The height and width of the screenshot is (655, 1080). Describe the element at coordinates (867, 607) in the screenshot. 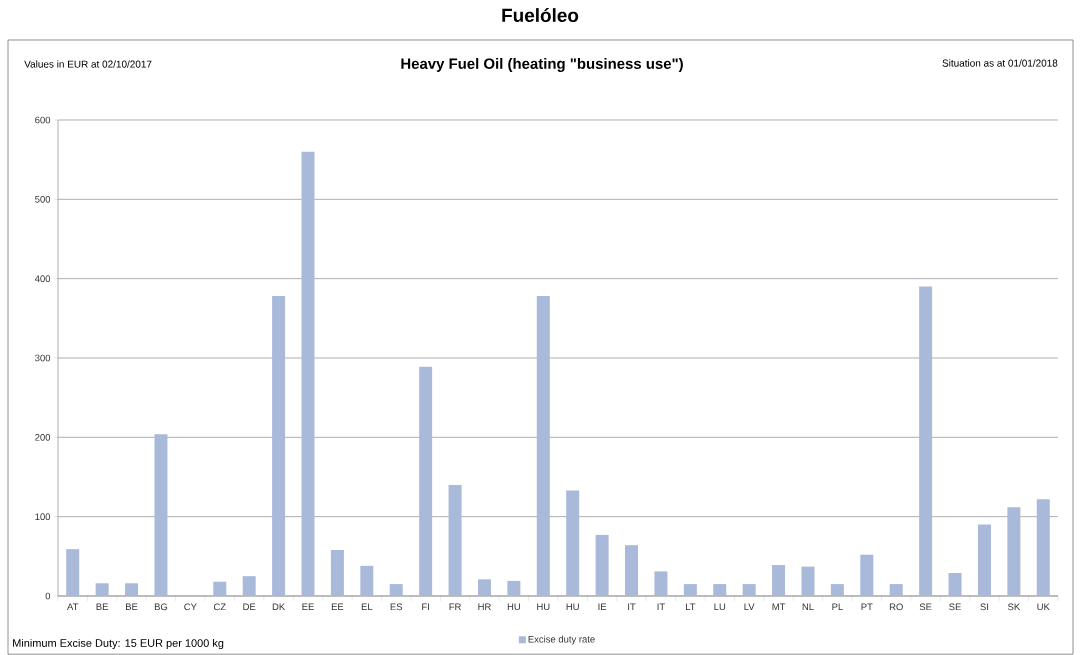

I see `x-tick-label: PT` at that location.